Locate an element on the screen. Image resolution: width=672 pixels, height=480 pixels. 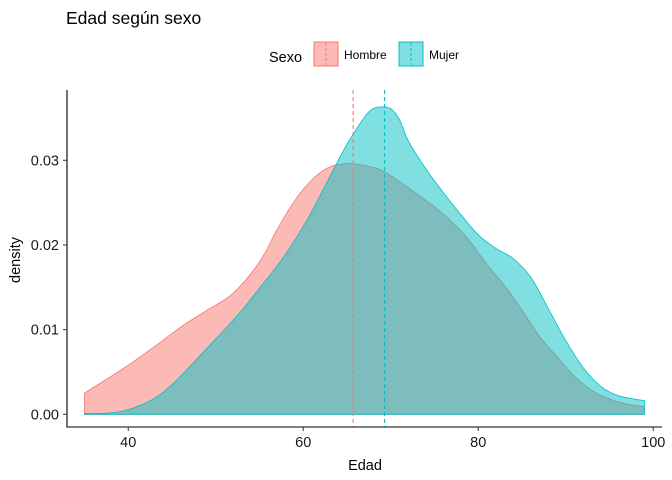
y-tick-label: 0.01 is located at coordinates (45, 331).